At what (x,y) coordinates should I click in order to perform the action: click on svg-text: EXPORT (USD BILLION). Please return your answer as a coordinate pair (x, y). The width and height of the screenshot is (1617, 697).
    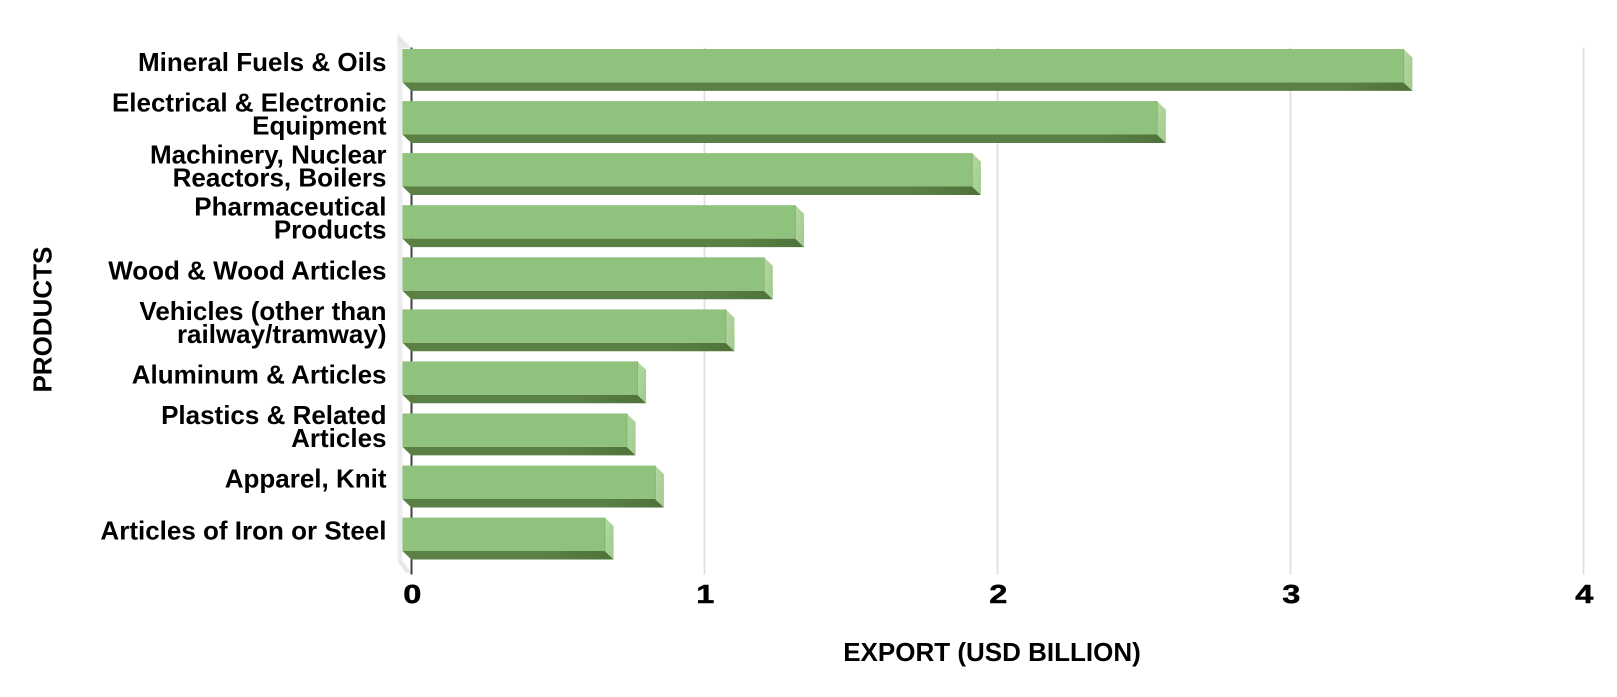
    Looking at the image, I should click on (992, 652).